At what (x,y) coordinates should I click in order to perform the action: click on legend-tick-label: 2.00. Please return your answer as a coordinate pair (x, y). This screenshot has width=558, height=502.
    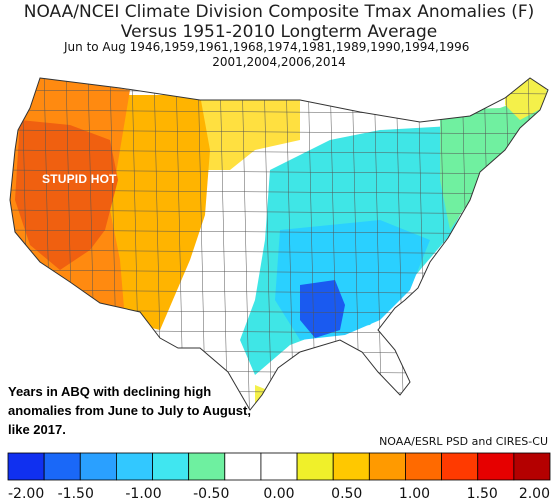
    Looking at the image, I should click on (534, 494).